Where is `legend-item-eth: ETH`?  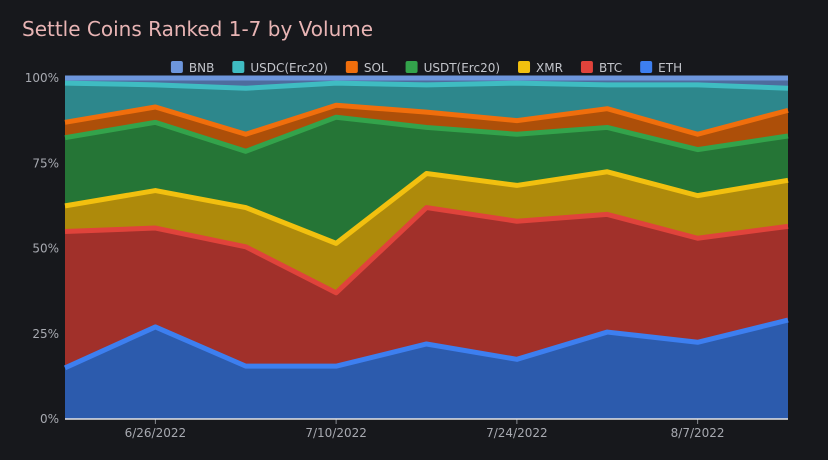 legend-item-eth: ETH is located at coordinates (661, 68).